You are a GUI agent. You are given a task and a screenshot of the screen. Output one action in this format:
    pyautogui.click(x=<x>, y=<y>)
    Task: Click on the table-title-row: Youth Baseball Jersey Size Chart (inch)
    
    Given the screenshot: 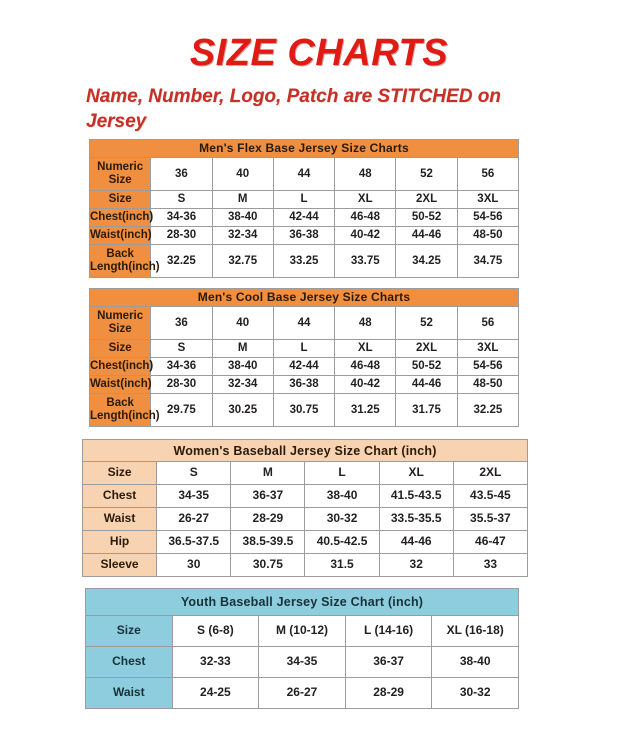 What is the action you would take?
    pyautogui.click(x=302, y=602)
    